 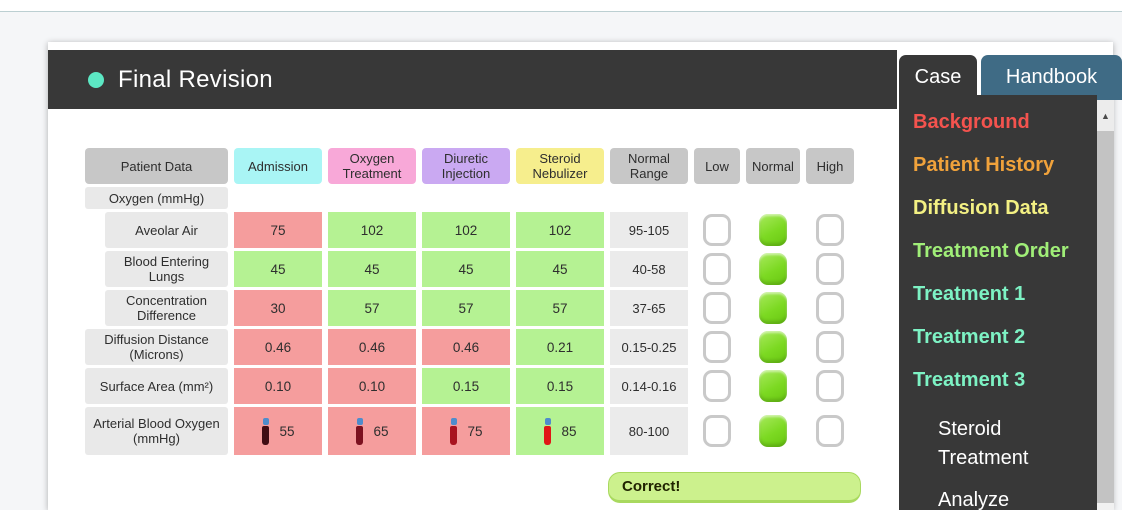 I want to click on normal-range-cell-diffusion-distance-microns: 0.15-0.25, so click(x=649, y=347).